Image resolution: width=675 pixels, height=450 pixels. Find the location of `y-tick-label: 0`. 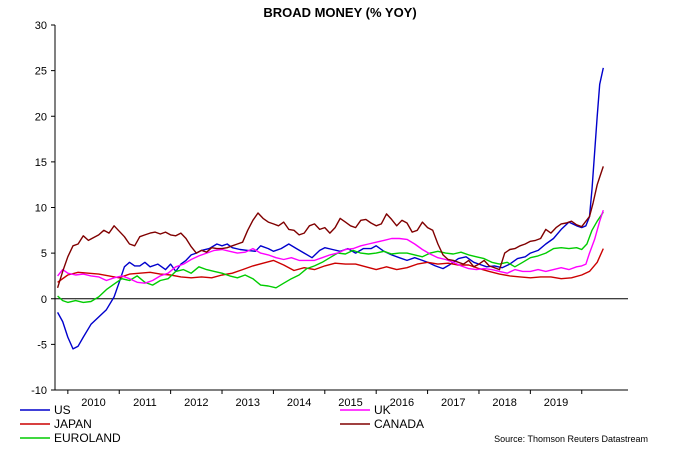

y-tick-label: 0 is located at coordinates (44, 300).